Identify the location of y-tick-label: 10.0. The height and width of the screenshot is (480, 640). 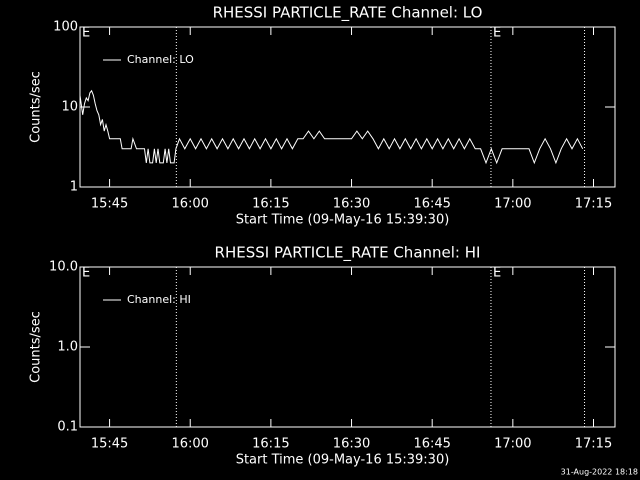
(63, 267).